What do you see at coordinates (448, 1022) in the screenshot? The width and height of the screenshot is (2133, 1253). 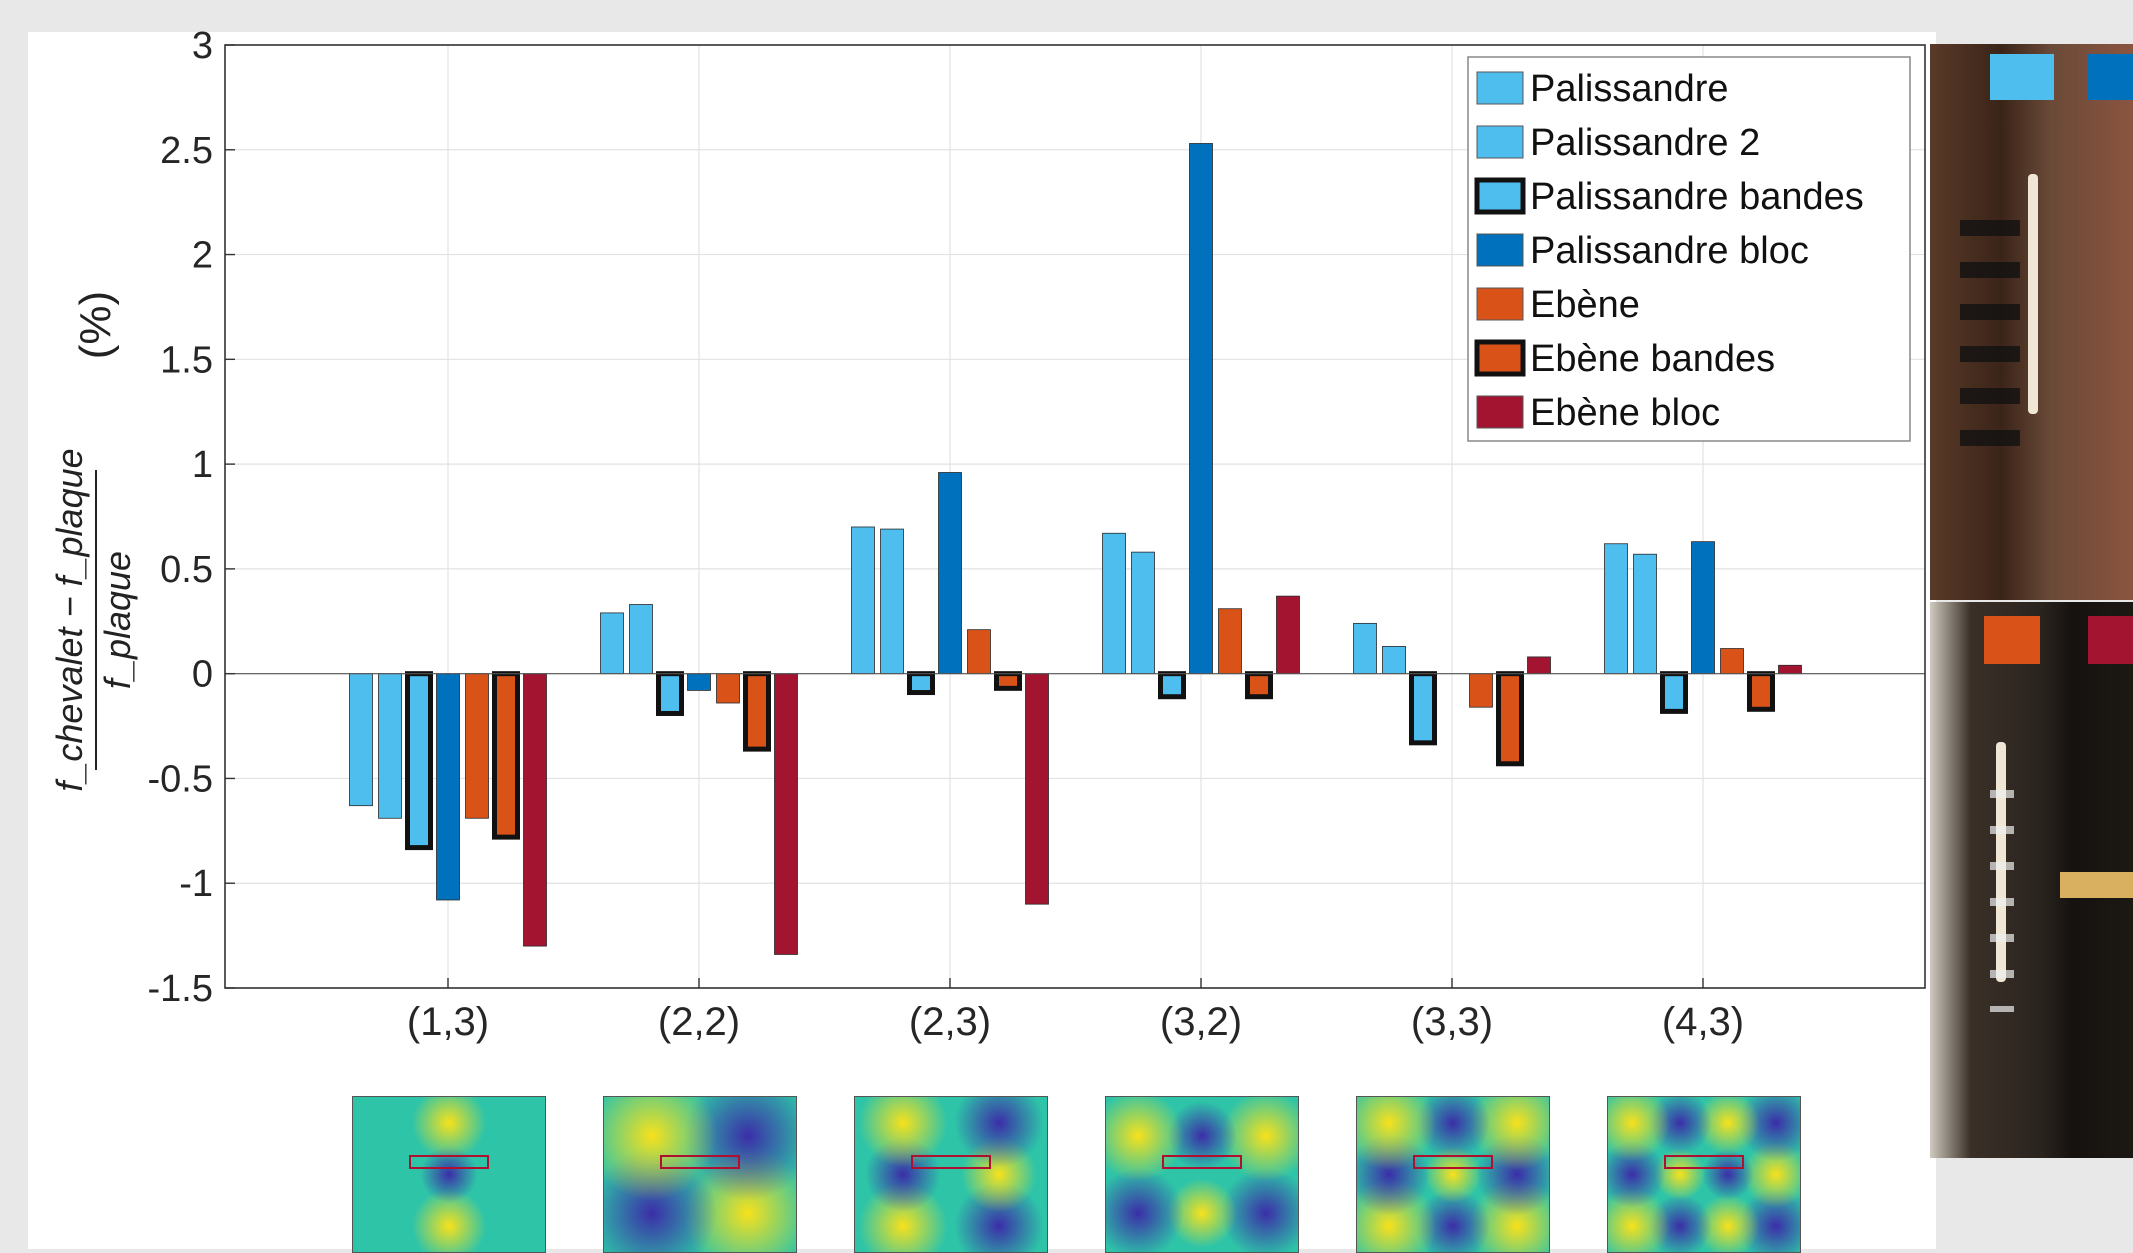 I see `x-tick-label: (1,3)` at bounding box center [448, 1022].